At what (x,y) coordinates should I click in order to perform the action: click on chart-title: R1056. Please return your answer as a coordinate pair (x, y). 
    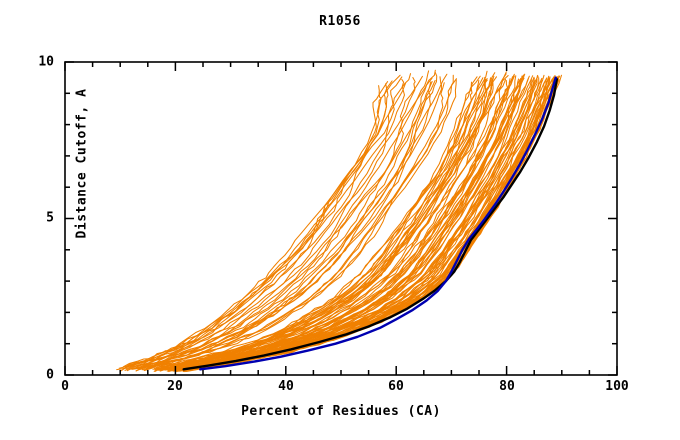
    Looking at the image, I should click on (340, 21).